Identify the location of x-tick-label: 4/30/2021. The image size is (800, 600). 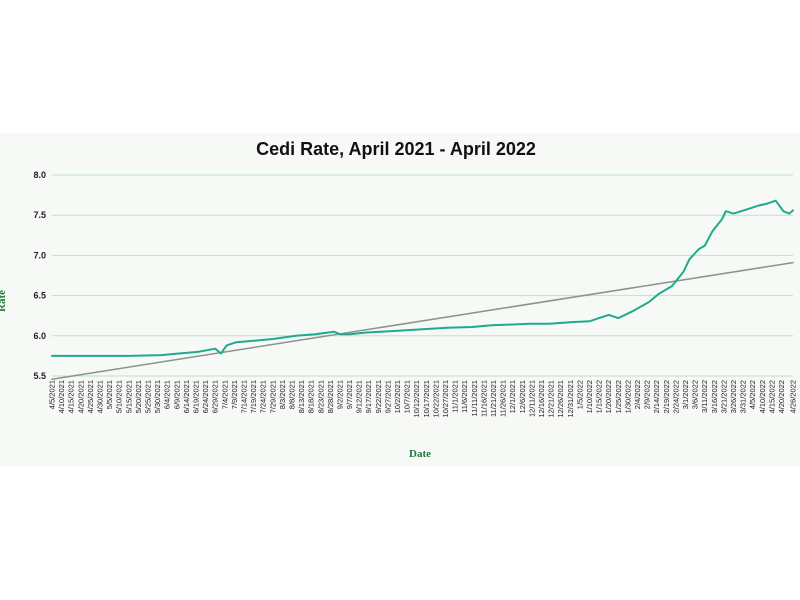
(99, 396).